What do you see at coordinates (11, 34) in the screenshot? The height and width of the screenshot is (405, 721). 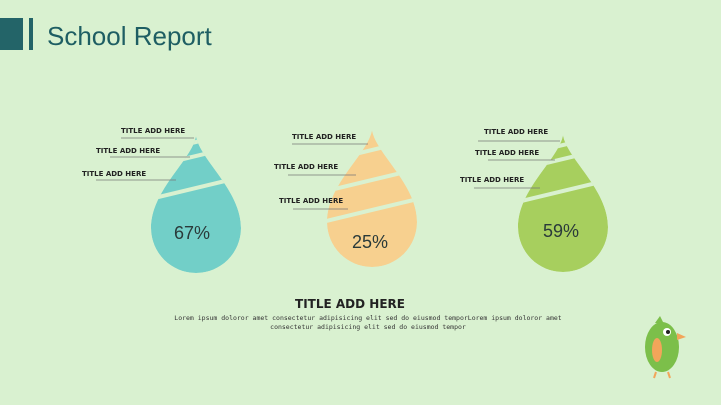 I see `header-block` at bounding box center [11, 34].